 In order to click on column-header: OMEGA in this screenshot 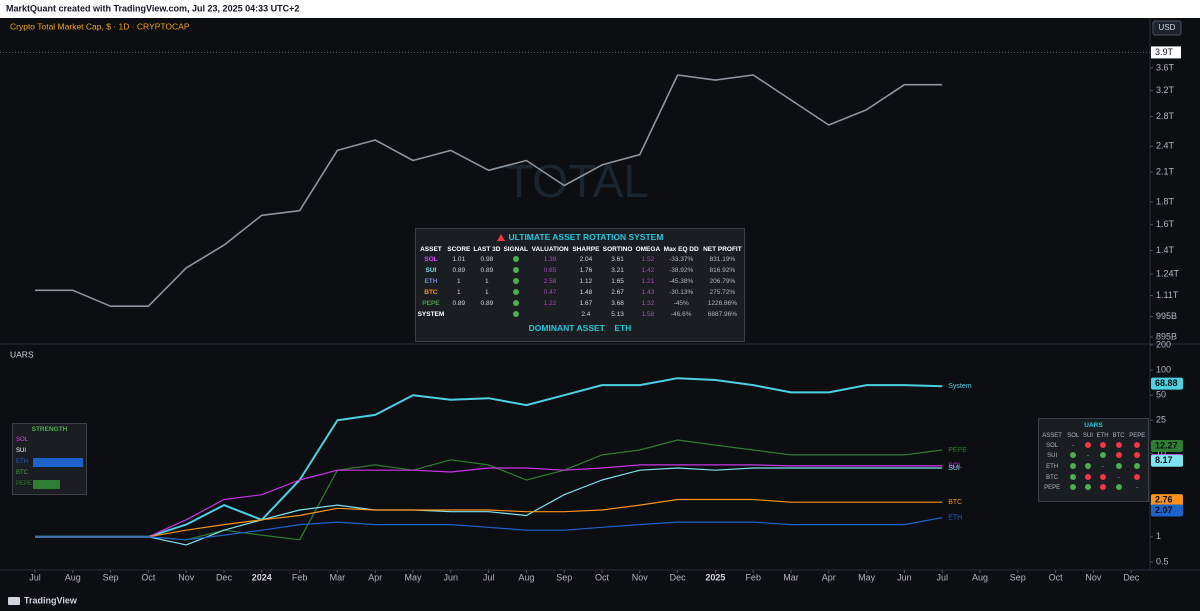, I will do `click(648, 249)`.